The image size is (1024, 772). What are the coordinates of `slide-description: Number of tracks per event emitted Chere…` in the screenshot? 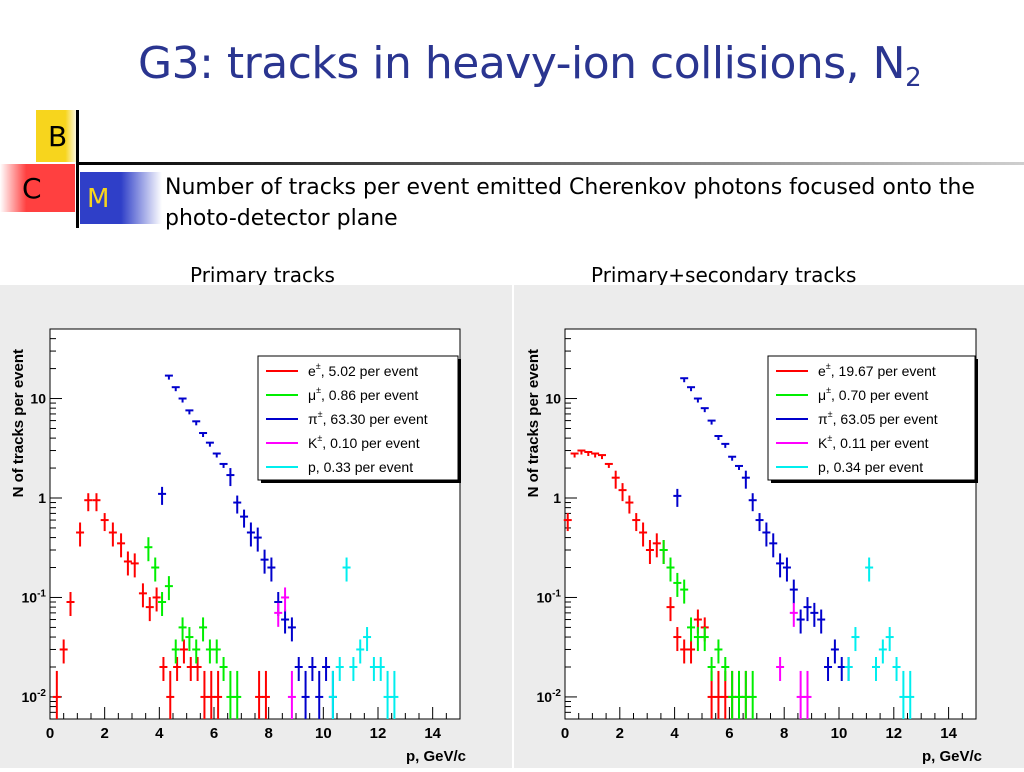 It's located at (570, 203).